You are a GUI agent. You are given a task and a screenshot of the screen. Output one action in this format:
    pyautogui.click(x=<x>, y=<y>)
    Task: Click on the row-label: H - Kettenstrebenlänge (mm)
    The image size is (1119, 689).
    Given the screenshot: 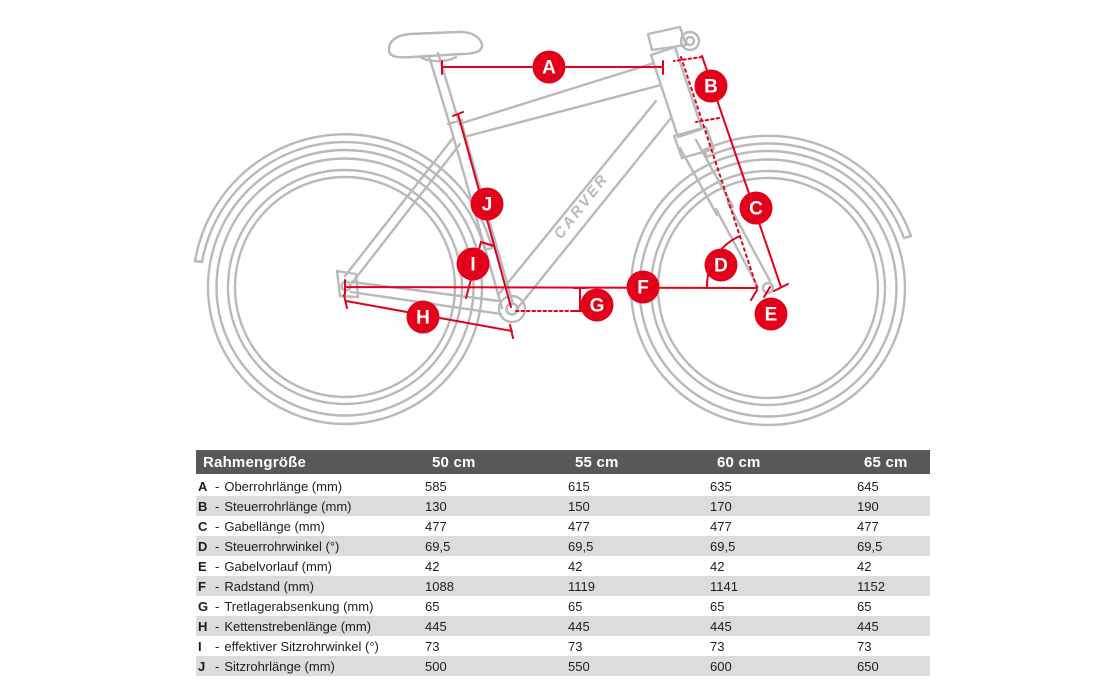 What is the action you would take?
    pyautogui.click(x=310, y=626)
    